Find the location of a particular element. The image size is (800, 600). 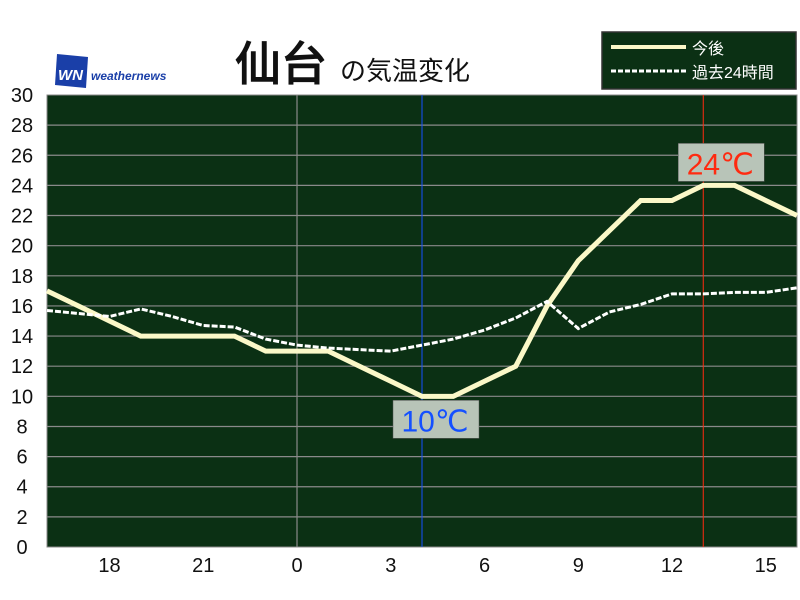

x-tick-label: 9 is located at coordinates (578, 566).